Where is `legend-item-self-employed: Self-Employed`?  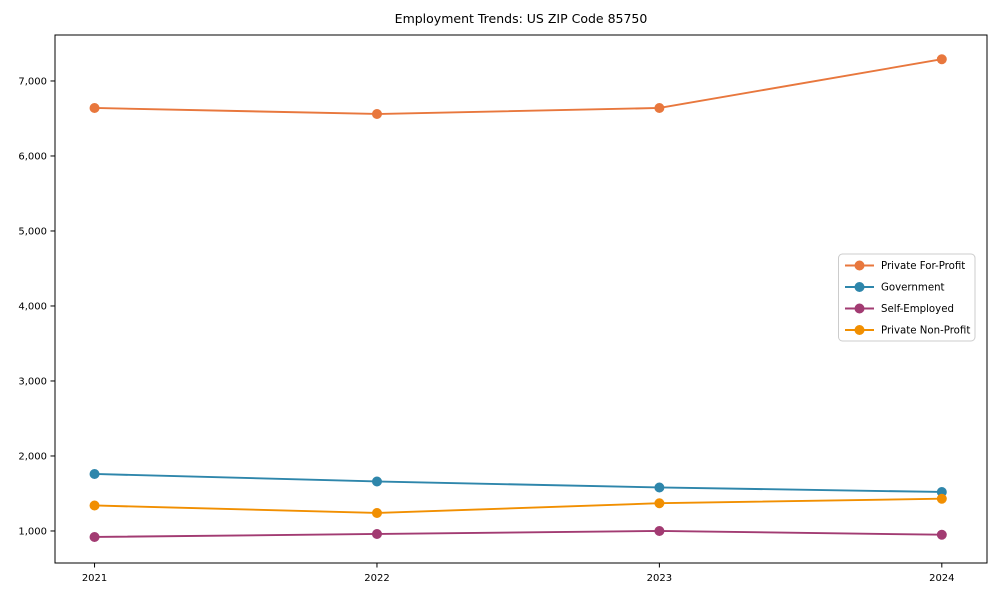
legend-item-self-employed: Self-Employed is located at coordinates (899, 309).